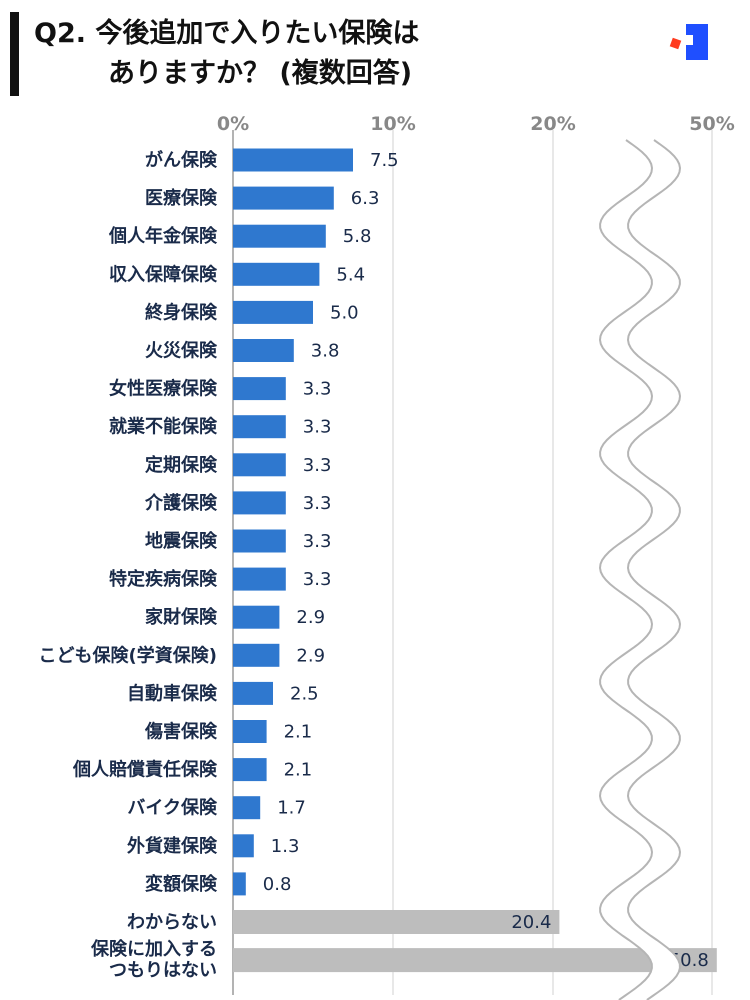 This screenshot has width=750, height=1000. I want to click on x-tick-label: 10%, so click(392, 124).